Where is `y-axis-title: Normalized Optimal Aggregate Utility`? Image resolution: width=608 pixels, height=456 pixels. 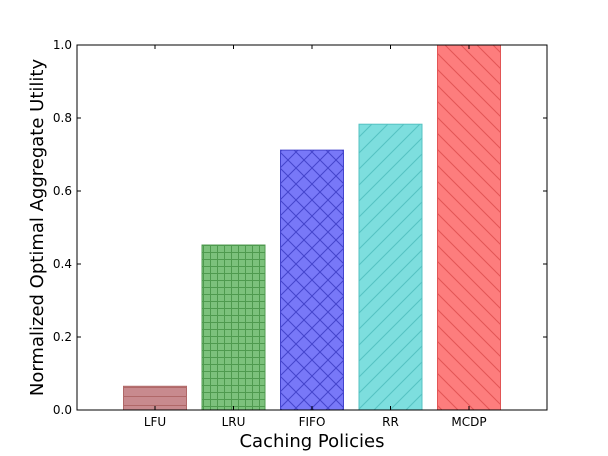
y-axis-title: Normalized Optimal Aggregate Utility is located at coordinates (37, 228).